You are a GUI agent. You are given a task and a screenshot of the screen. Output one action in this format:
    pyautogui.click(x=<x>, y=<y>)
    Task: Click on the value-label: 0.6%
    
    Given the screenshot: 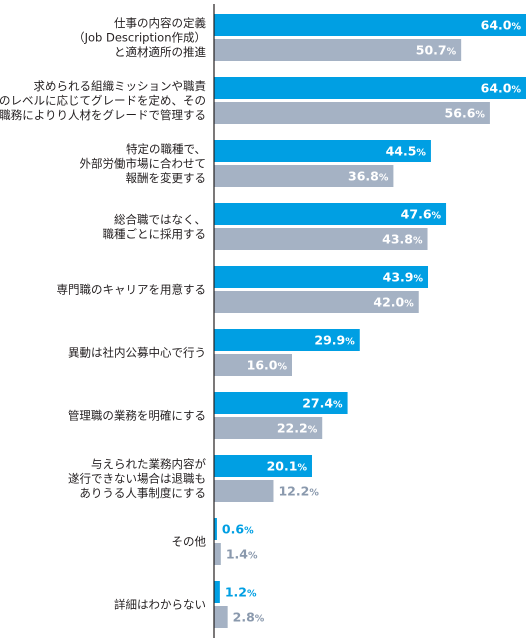 What is the action you would take?
    pyautogui.click(x=238, y=529)
    